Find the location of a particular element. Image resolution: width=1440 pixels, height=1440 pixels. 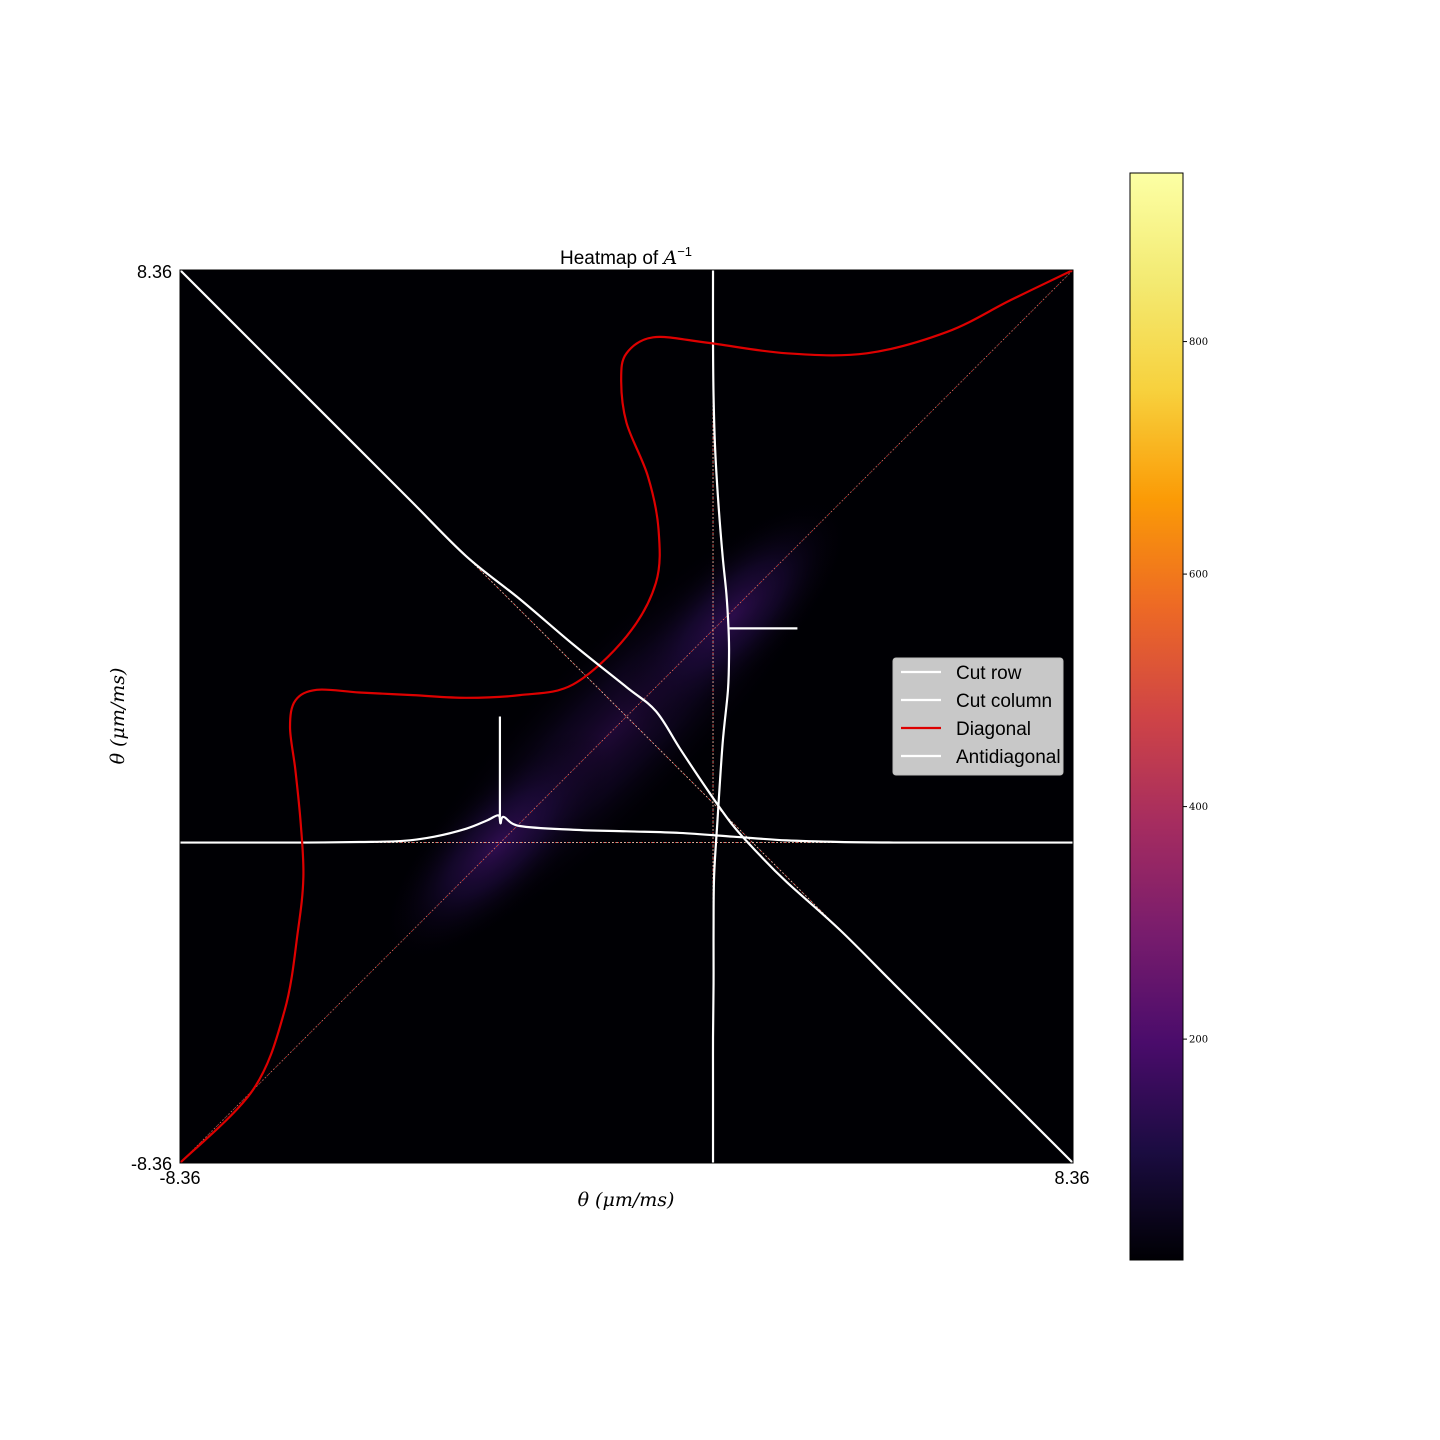

legend-item-cut-row: Cut row is located at coordinates (961, 673).